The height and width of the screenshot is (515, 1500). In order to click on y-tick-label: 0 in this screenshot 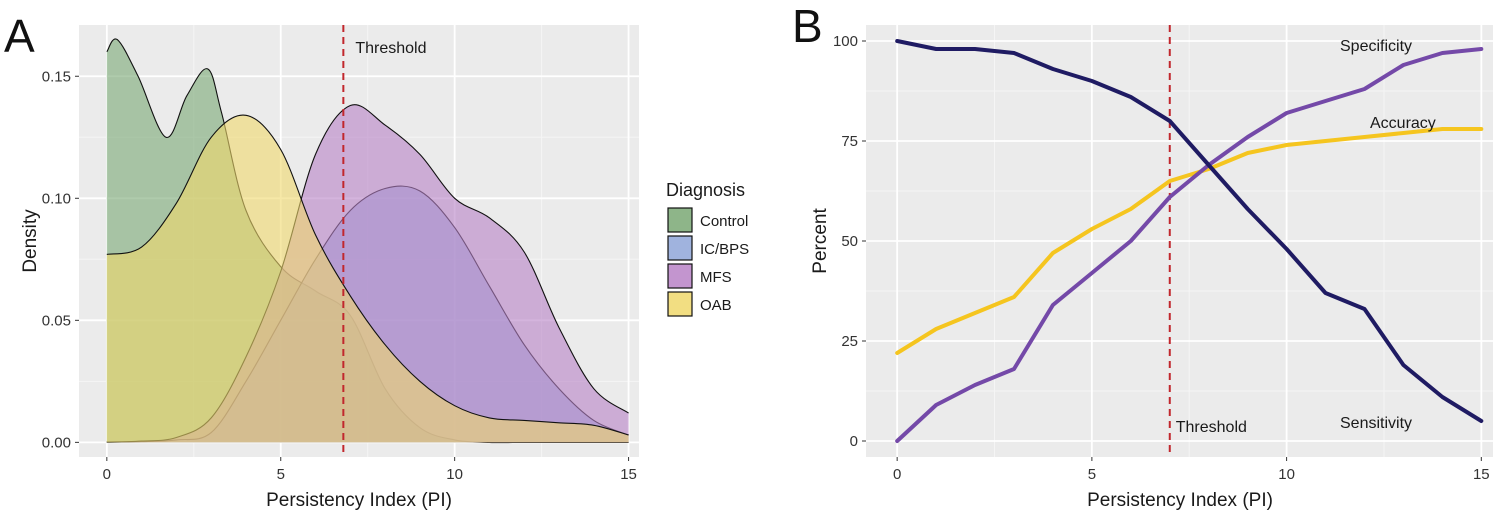, I will do `click(854, 441)`.